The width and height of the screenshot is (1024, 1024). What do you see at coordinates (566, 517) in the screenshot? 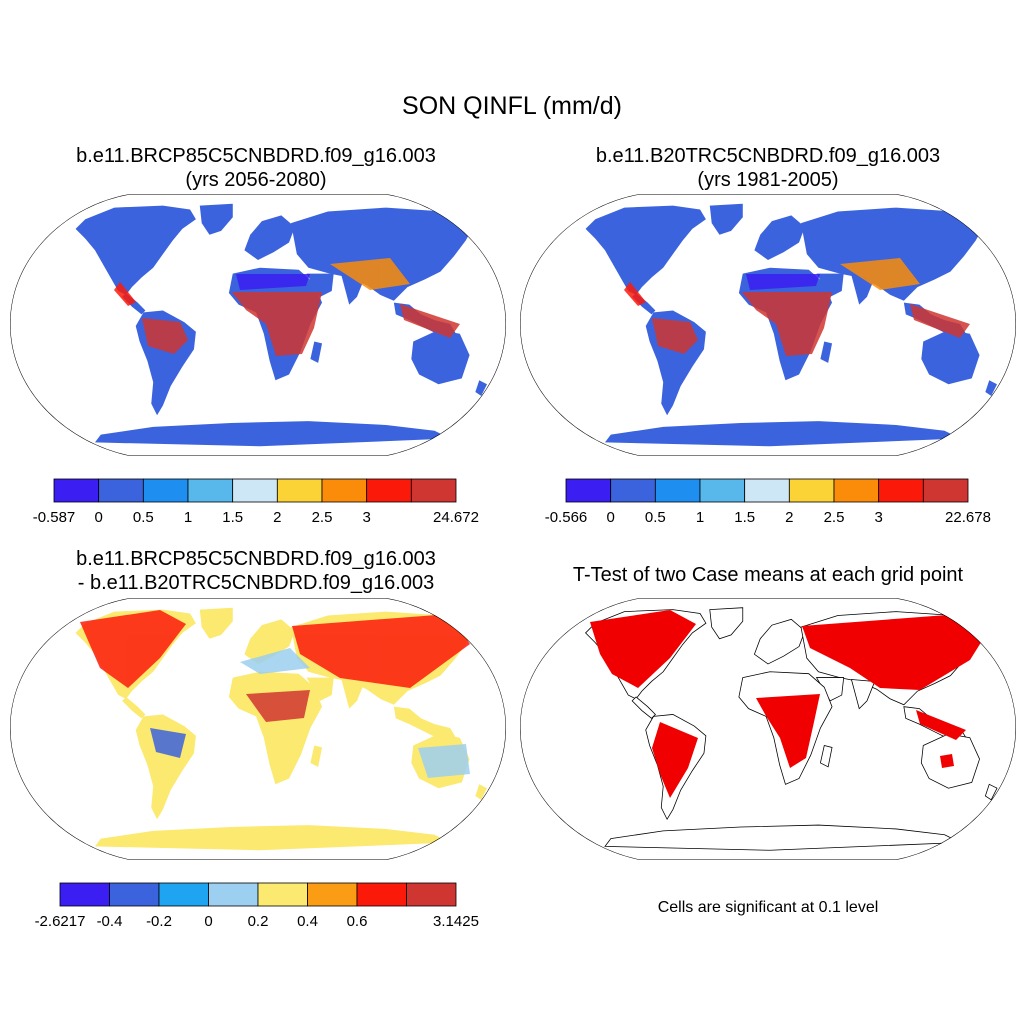
I see `colorbar-tick-label: -0.566` at bounding box center [566, 517].